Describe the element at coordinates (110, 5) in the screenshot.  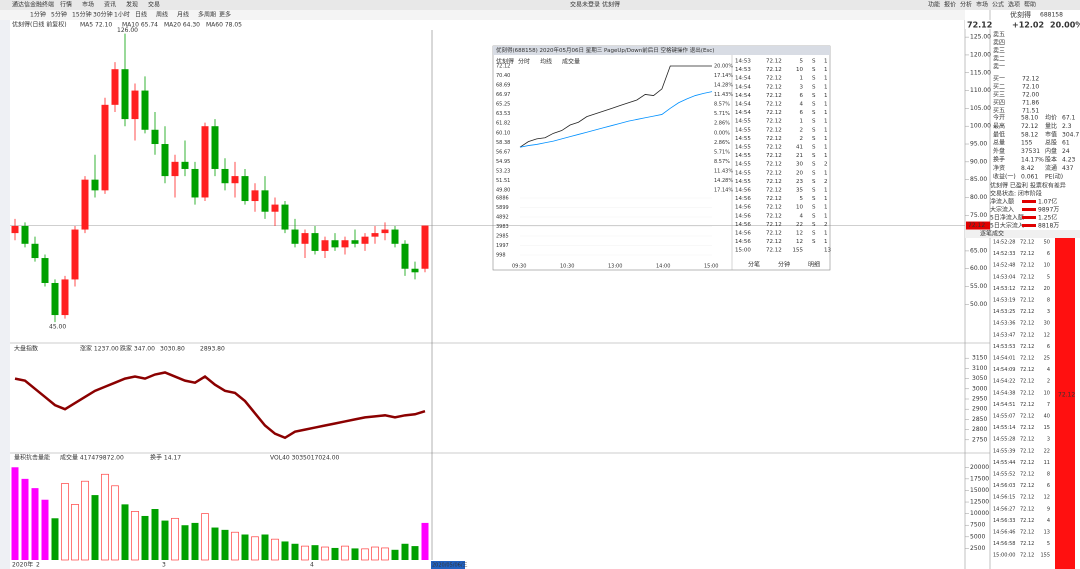
I see `menu-item: 资讯` at that location.